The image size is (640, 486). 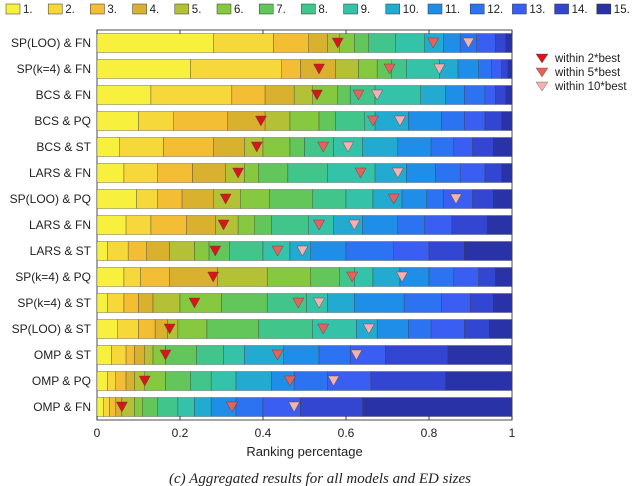 I want to click on row-label: SP(LOO) & PQ, so click(x=50, y=199).